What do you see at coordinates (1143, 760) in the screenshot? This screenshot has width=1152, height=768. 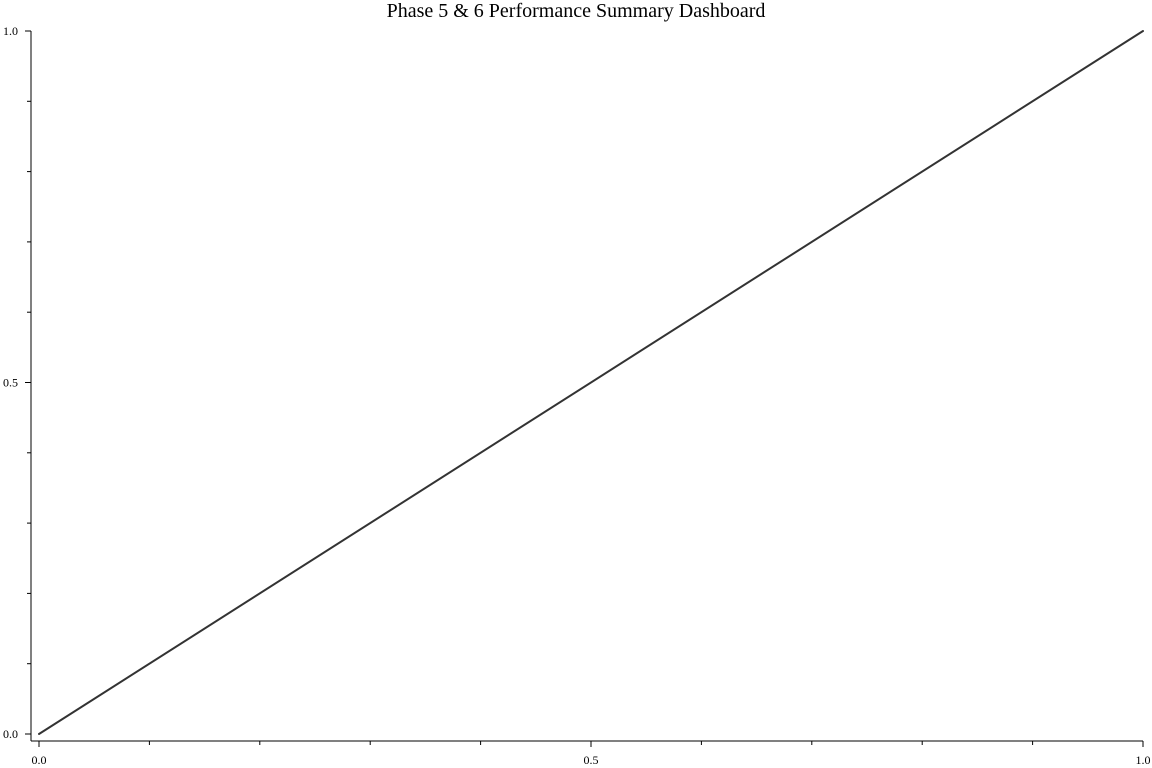 I see `x-tick-label: 1.0` at bounding box center [1143, 760].